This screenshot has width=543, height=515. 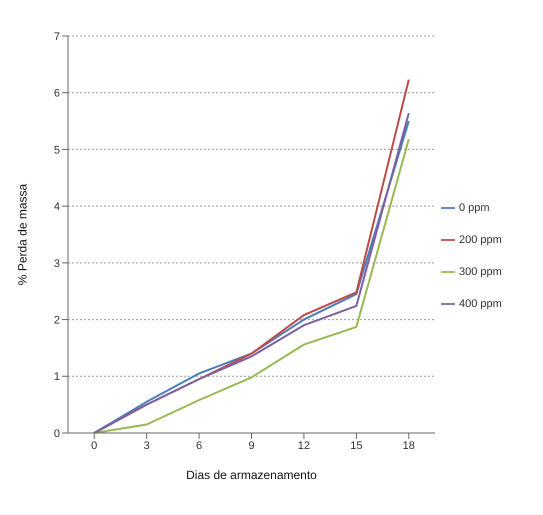 I want to click on legend-label: 0 ppm, so click(x=474, y=208).